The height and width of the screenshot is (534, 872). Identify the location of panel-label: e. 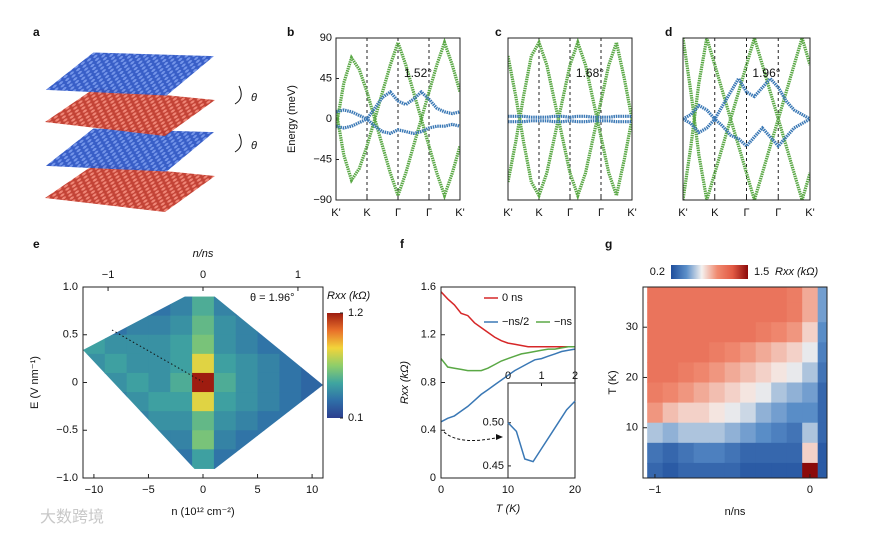
(36, 244).